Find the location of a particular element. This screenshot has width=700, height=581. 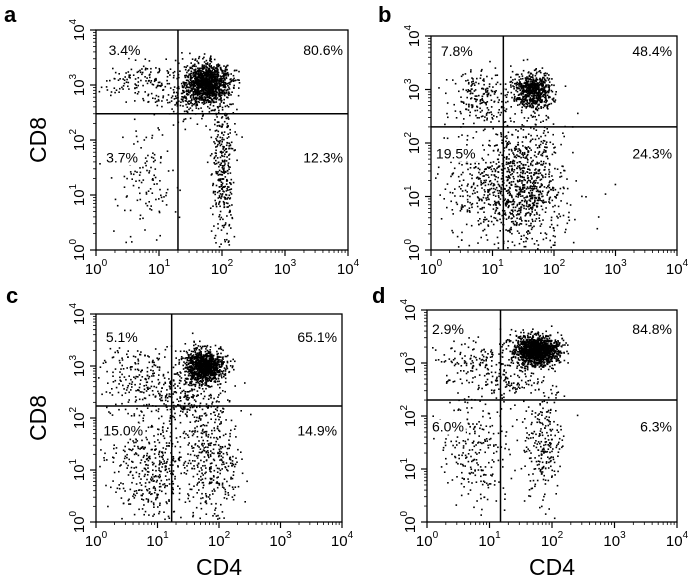

x-tick-label: 10¹ is located at coordinates (492, 268).